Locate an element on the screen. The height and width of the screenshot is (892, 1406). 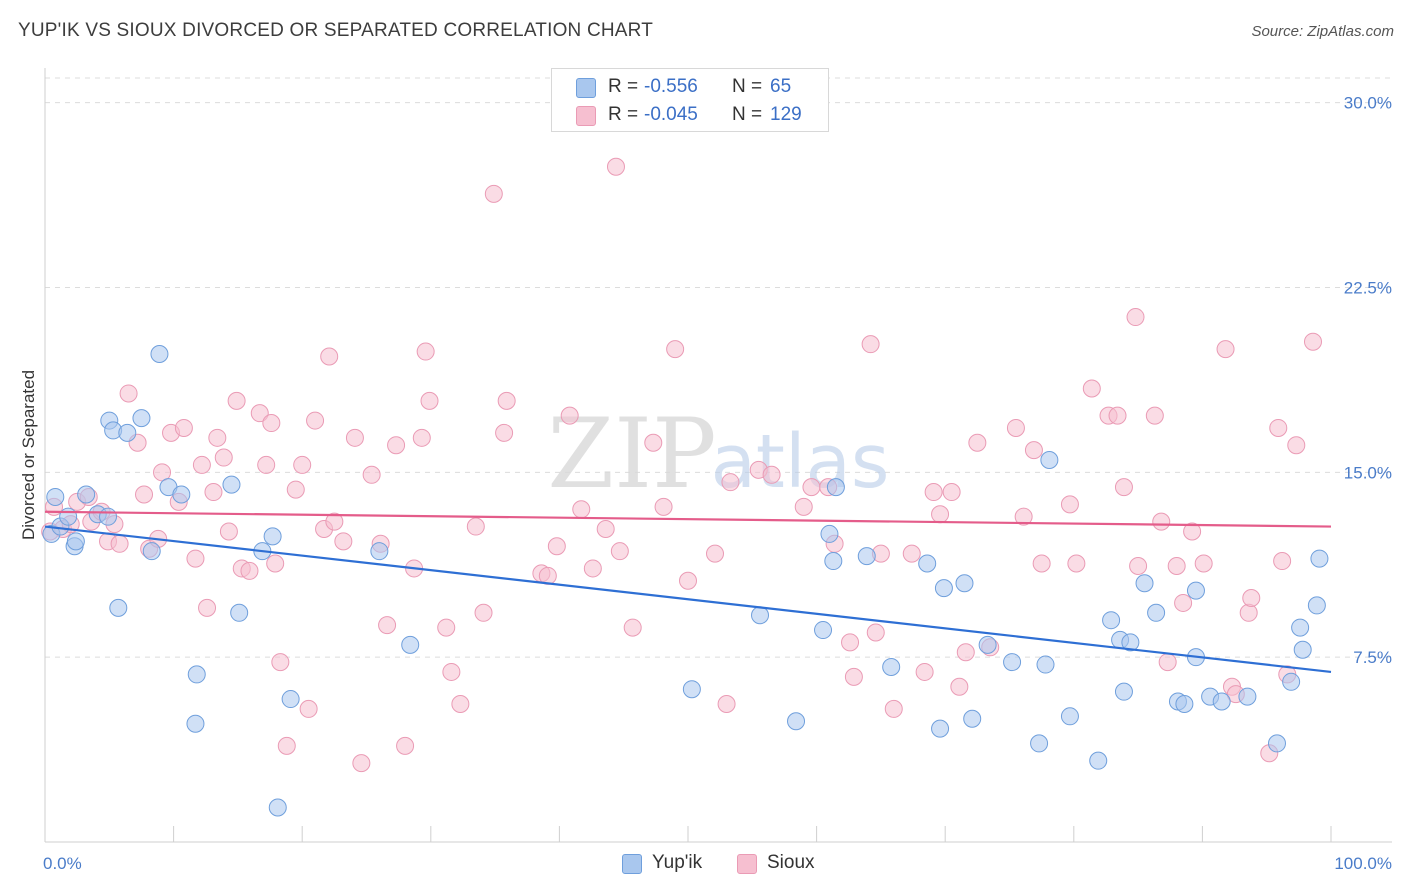
legend-row-sioux: R = -0.045 N = 129 is located at coordinates (690, 116).